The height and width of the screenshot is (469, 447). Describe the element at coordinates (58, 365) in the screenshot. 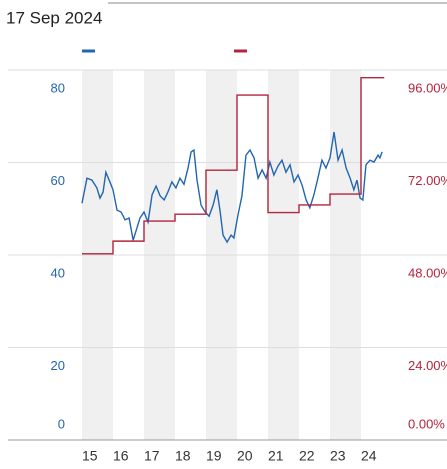

I see `y-tick-label: 20` at that location.